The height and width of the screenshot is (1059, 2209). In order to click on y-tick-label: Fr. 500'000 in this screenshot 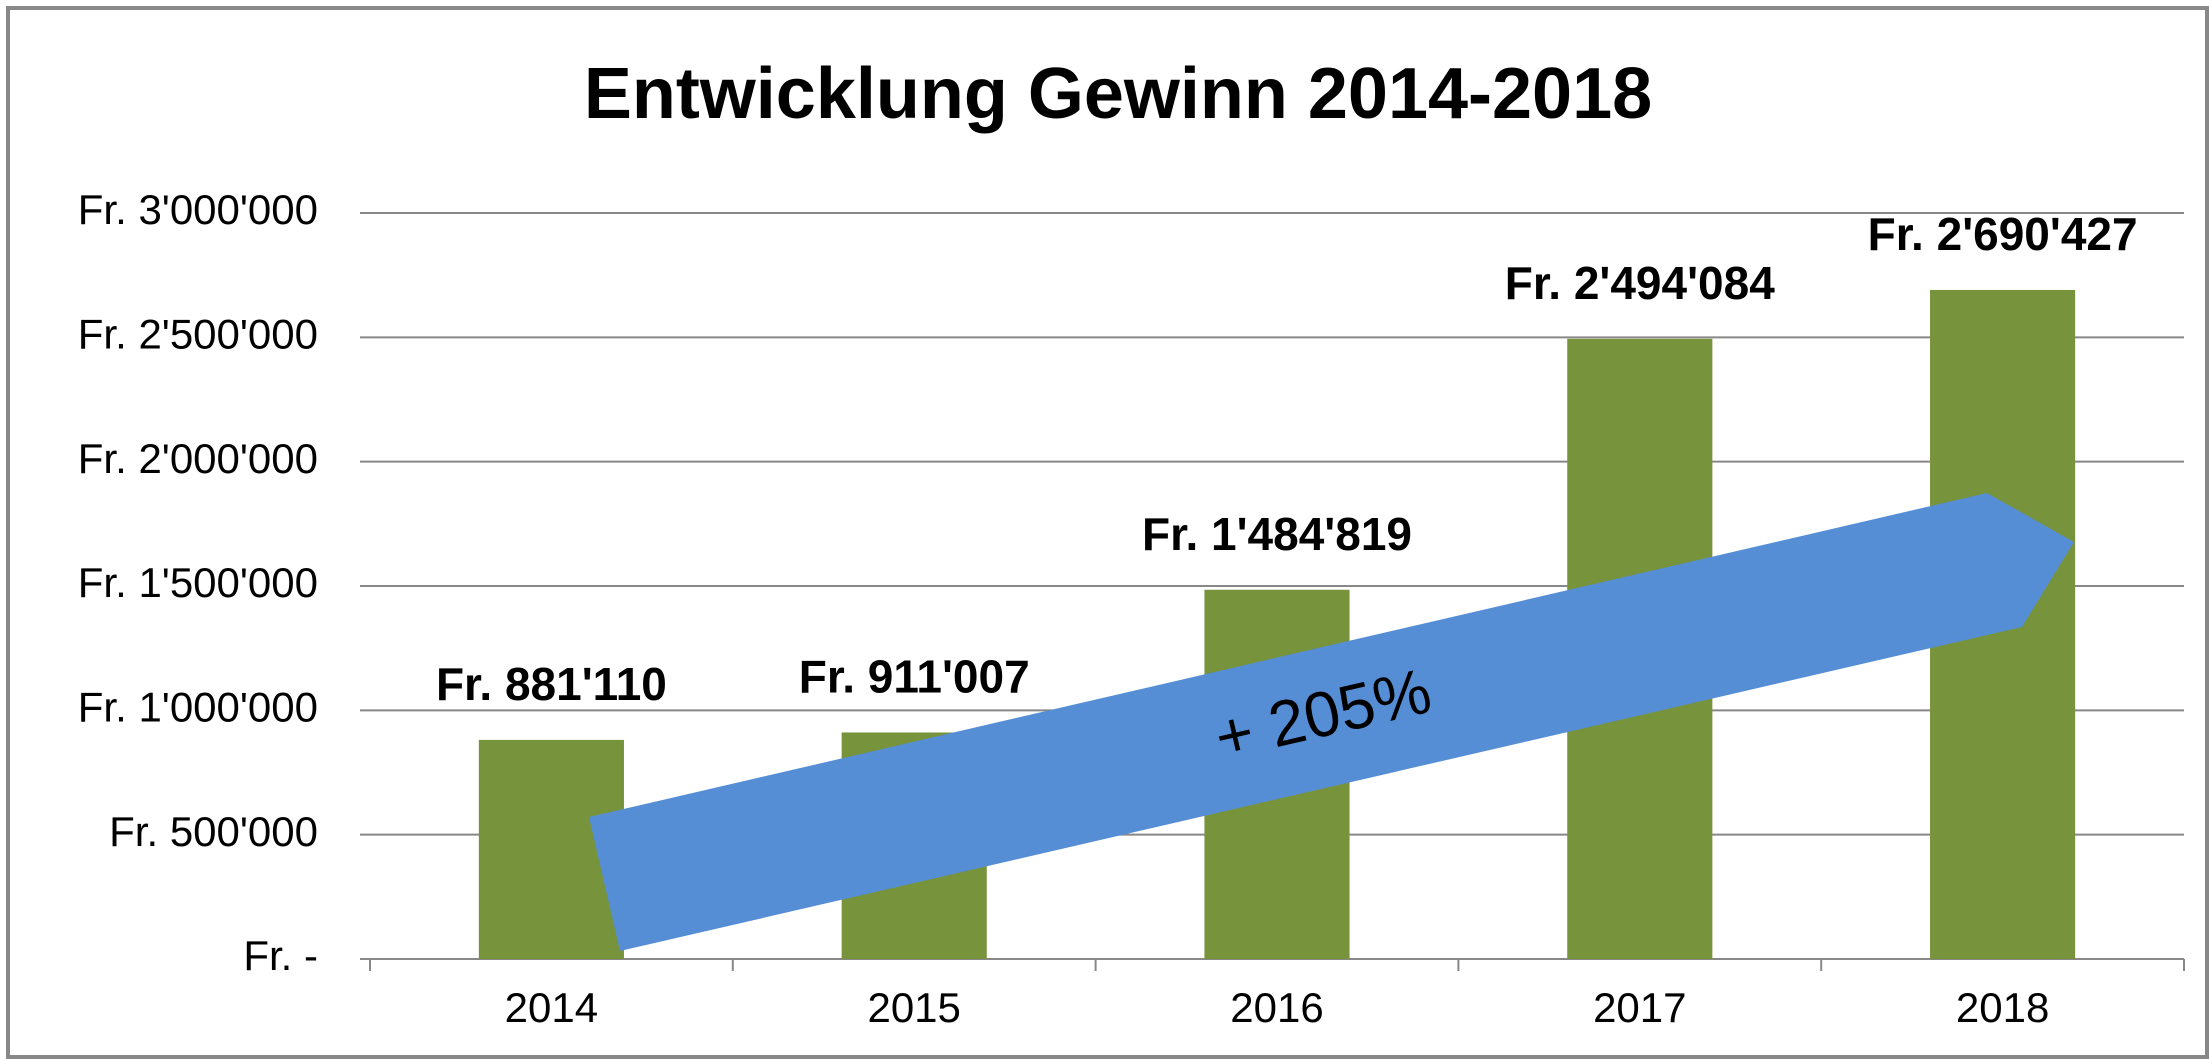, I will do `click(213, 831)`.